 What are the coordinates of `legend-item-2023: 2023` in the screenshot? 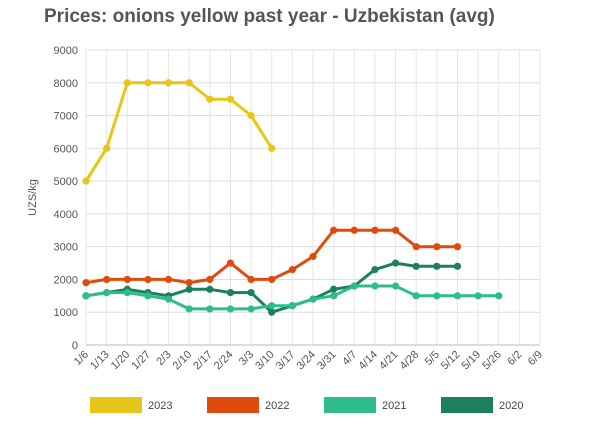 It's located at (131, 405).